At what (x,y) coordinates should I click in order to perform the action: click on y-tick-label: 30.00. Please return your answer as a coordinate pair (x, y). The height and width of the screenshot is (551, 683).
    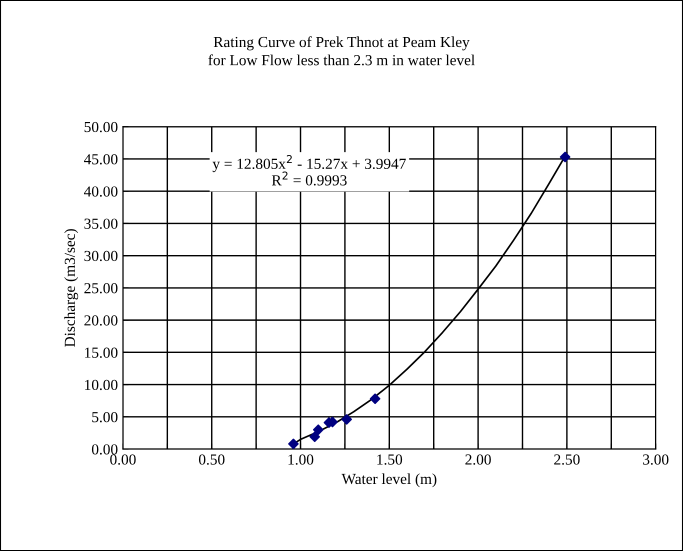
    Looking at the image, I should click on (101, 256).